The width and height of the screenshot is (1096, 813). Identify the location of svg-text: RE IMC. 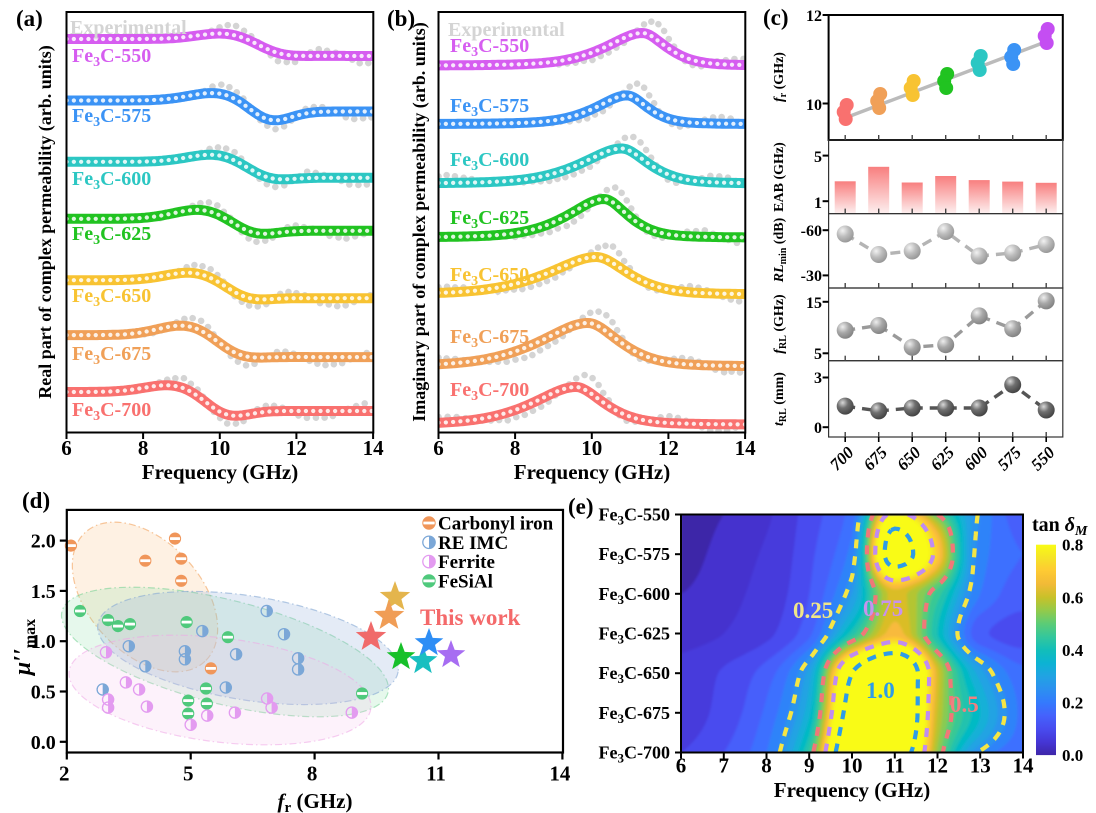
(473, 543).